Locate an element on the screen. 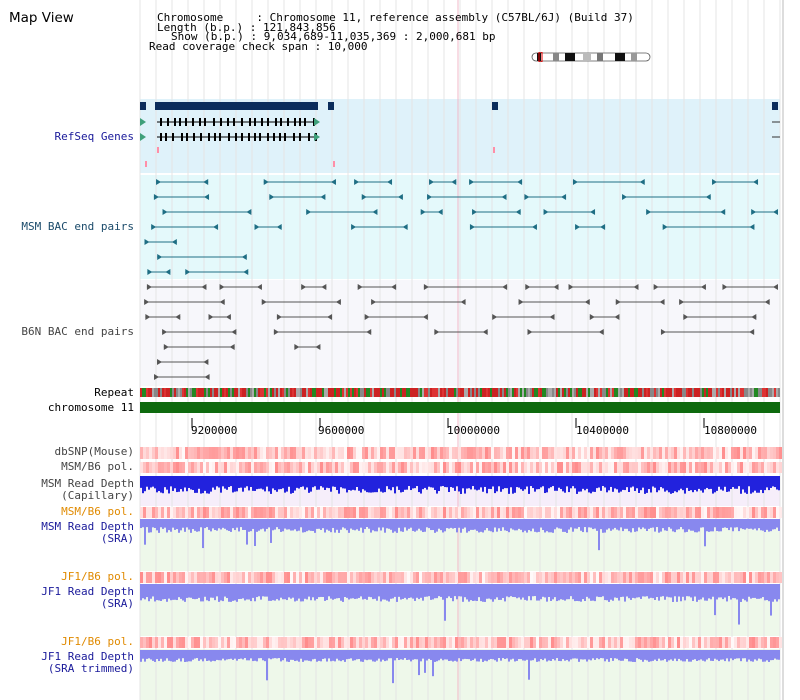  jf1-pol-trim-track-label: JF1/B6 pol. is located at coordinates (97, 641).